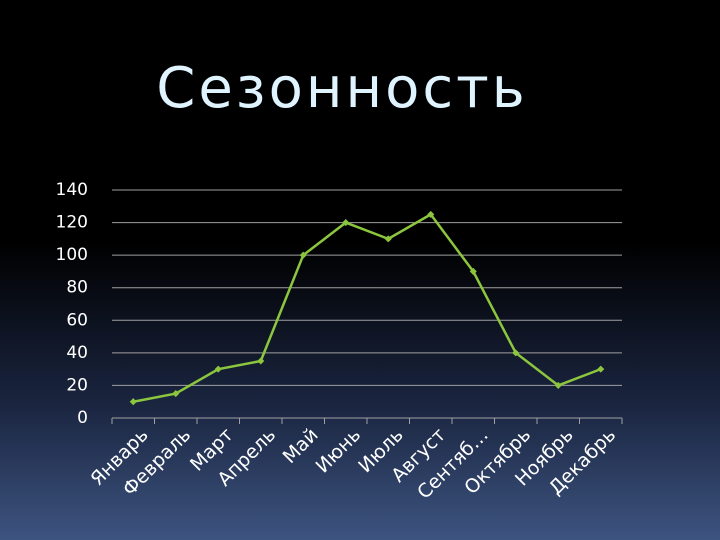 This screenshot has width=720, height=540. I want to click on y-tick-label: 80, so click(77, 288).